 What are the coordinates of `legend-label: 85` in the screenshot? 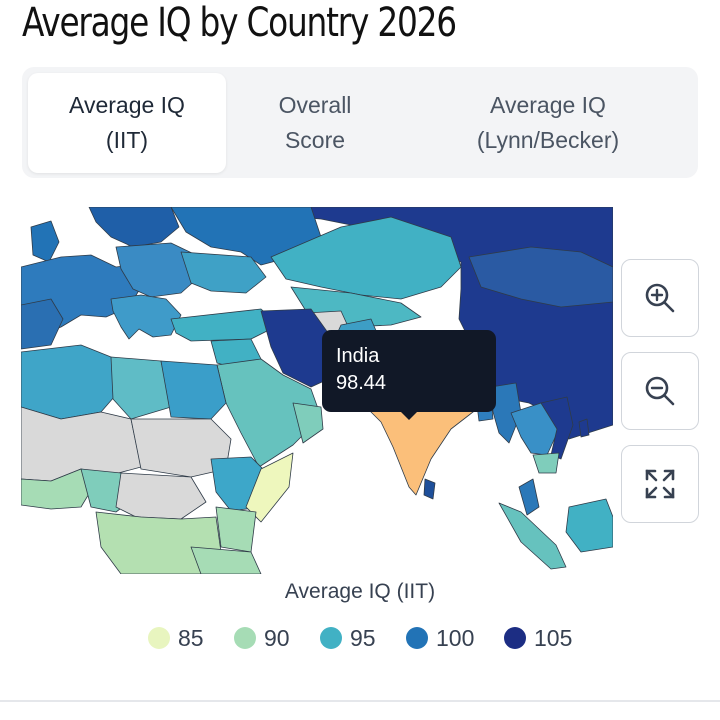 It's located at (191, 637).